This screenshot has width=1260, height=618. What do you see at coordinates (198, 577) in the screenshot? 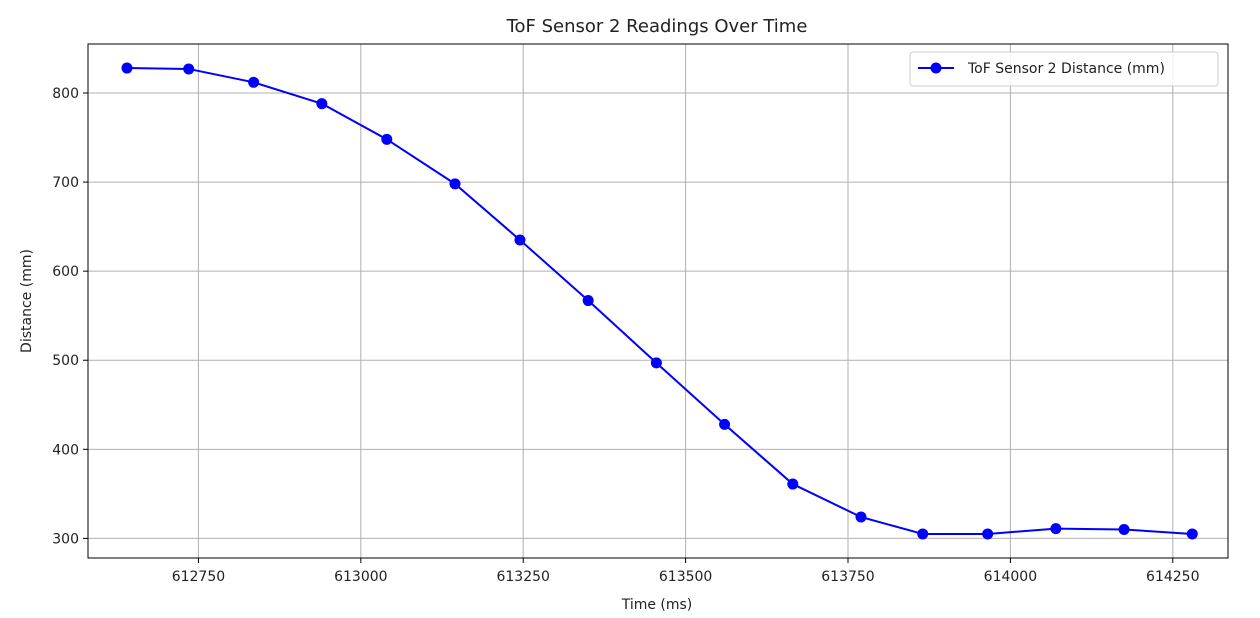
I see `x-tick-label: 612750` at bounding box center [198, 577].